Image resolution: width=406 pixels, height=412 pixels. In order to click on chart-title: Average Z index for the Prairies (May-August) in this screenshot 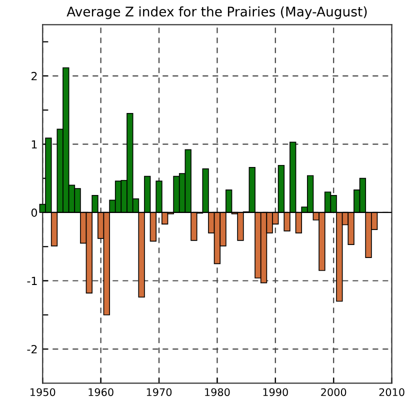, I will do `click(216, 13)`.